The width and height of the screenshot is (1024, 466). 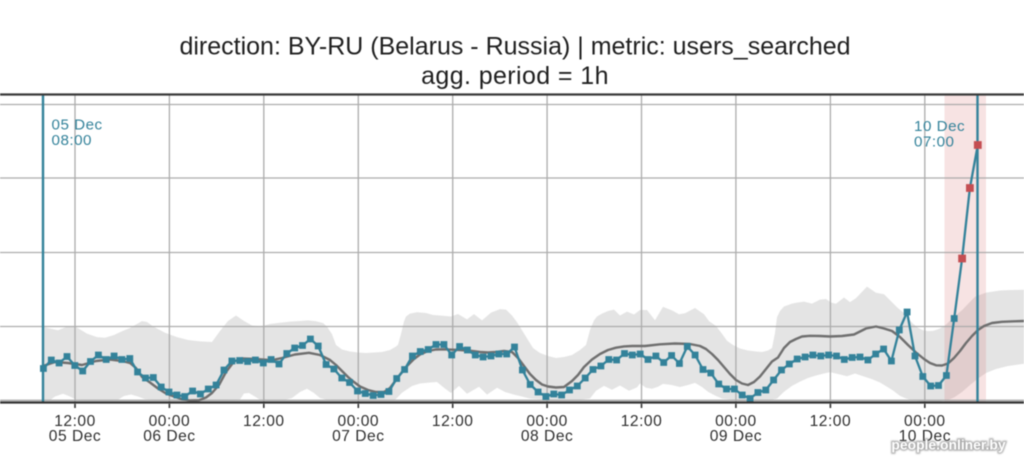 I want to click on svg-text: 07 Dec, so click(x=358, y=436).